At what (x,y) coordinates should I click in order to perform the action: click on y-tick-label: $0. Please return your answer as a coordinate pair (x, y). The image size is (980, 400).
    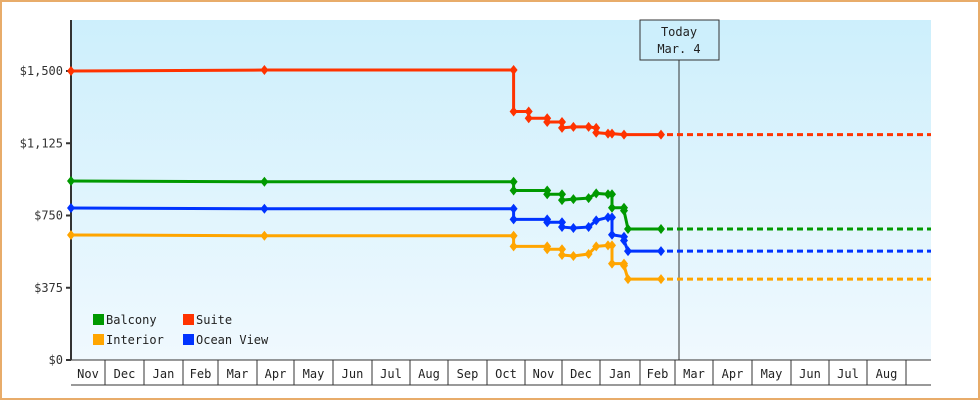
    Looking at the image, I should click on (56, 360).